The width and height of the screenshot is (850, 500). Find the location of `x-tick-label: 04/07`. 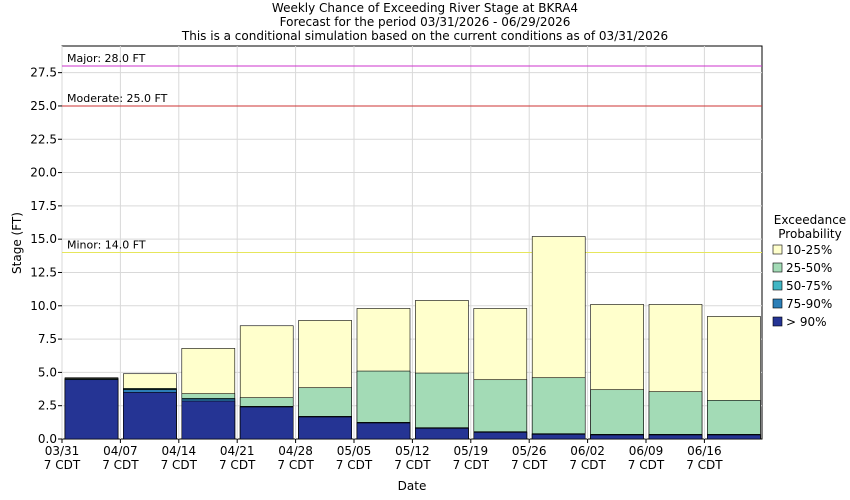

x-tick-label: 04/07 is located at coordinates (120, 451).